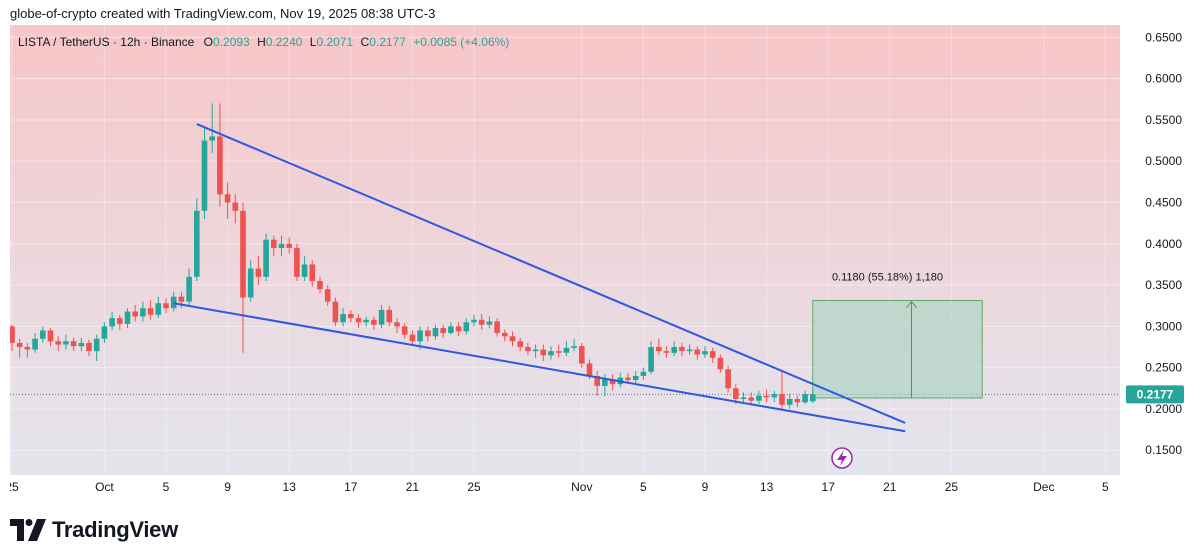 This screenshot has height=560, width=1200. I want to click on y-tick-label: 0.5500, so click(1163, 120).